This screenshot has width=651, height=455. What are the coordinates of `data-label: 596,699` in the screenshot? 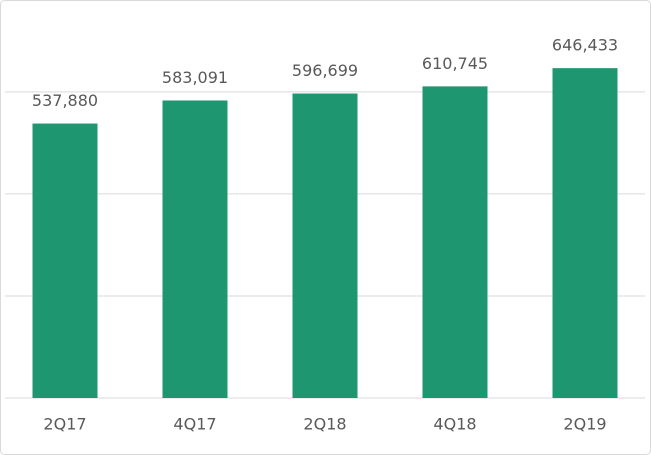 It's located at (325, 70).